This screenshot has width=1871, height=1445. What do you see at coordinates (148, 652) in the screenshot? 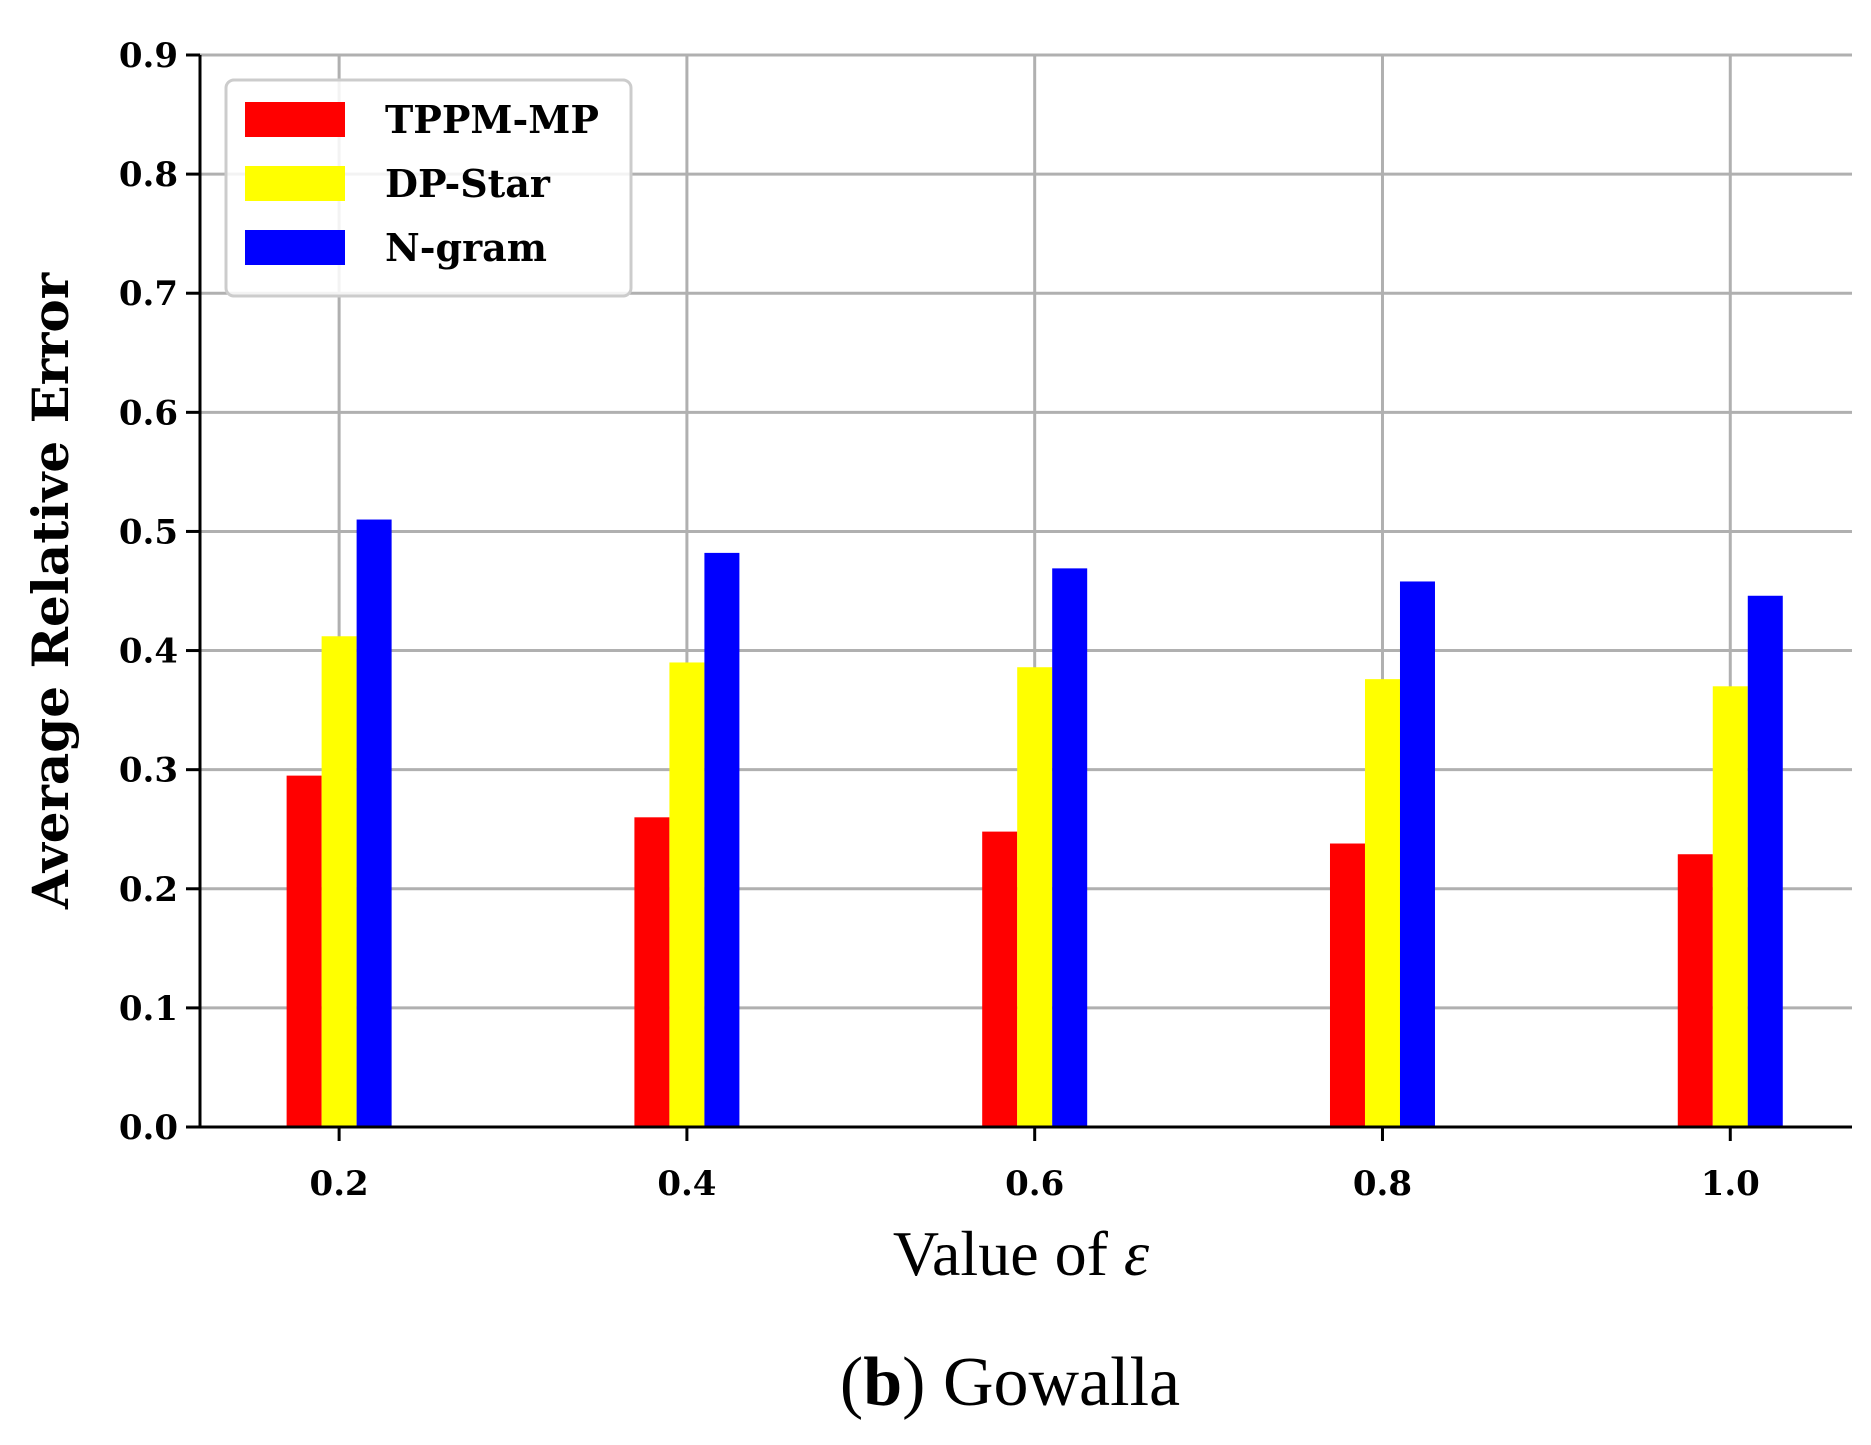
I see `y-tick-label: 0.4` at bounding box center [148, 652].